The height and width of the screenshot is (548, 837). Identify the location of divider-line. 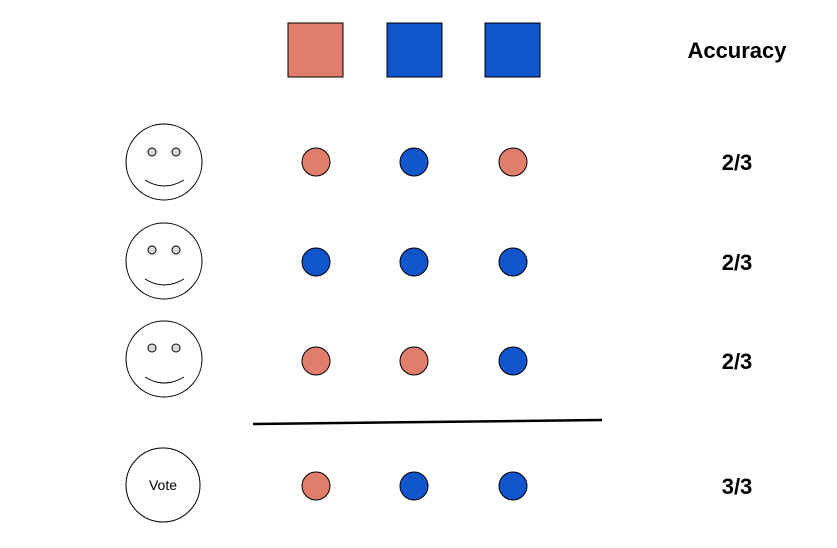
(427, 422).